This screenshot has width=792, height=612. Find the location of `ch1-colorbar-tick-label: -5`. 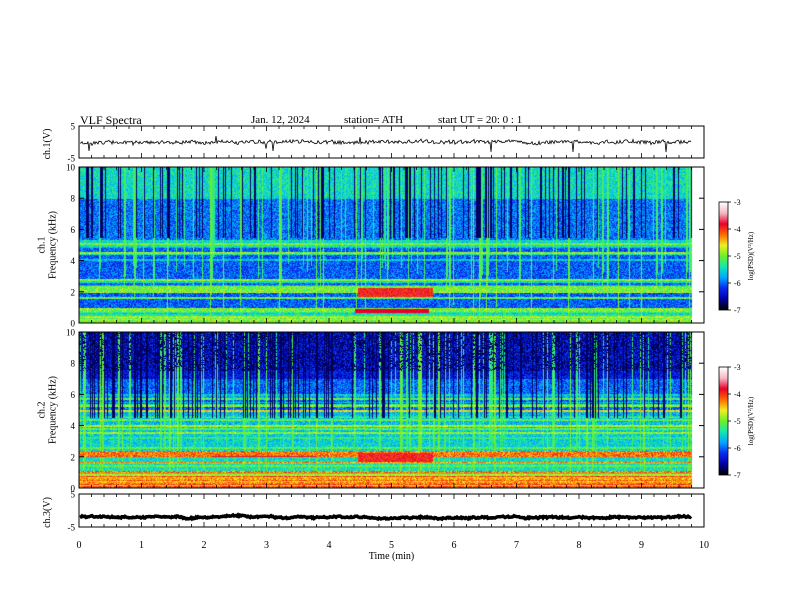

ch1-colorbar-tick-label: -5 is located at coordinates (737, 256).